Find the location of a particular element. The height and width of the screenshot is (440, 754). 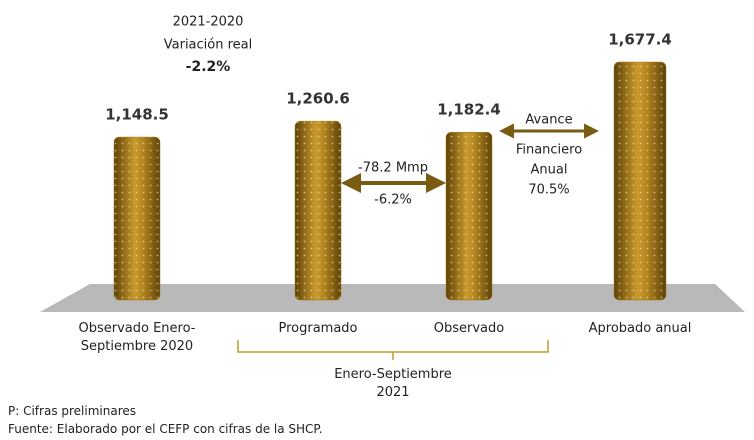

variation-value: -2.2% is located at coordinates (208, 67).